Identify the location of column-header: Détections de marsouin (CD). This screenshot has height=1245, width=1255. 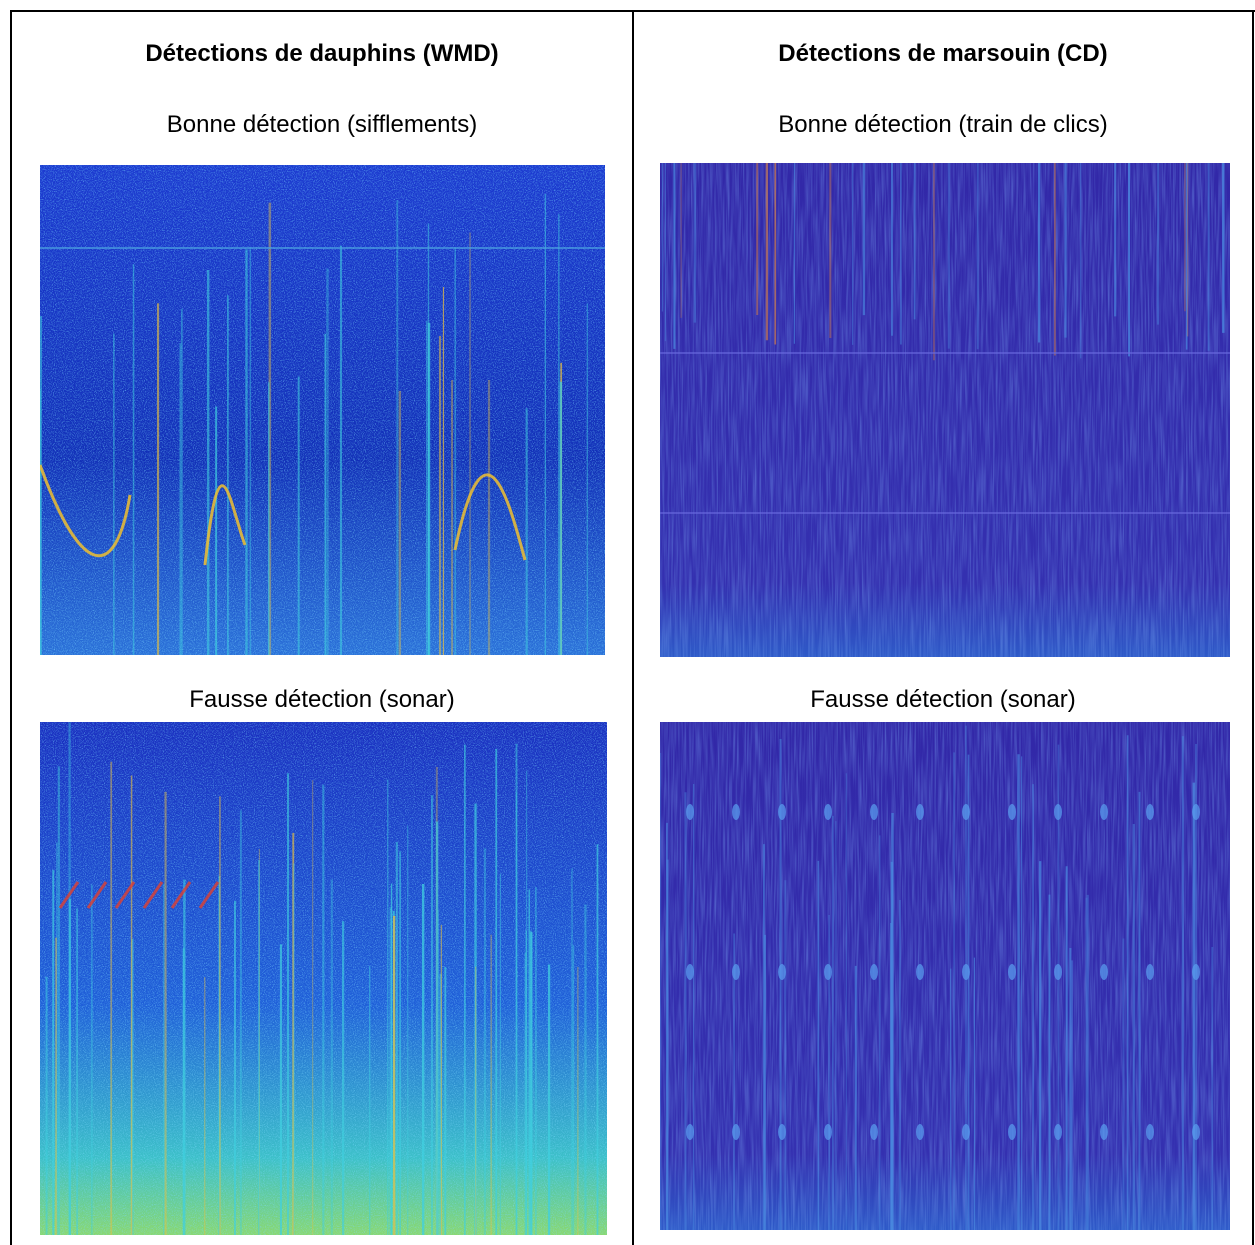
(943, 53).